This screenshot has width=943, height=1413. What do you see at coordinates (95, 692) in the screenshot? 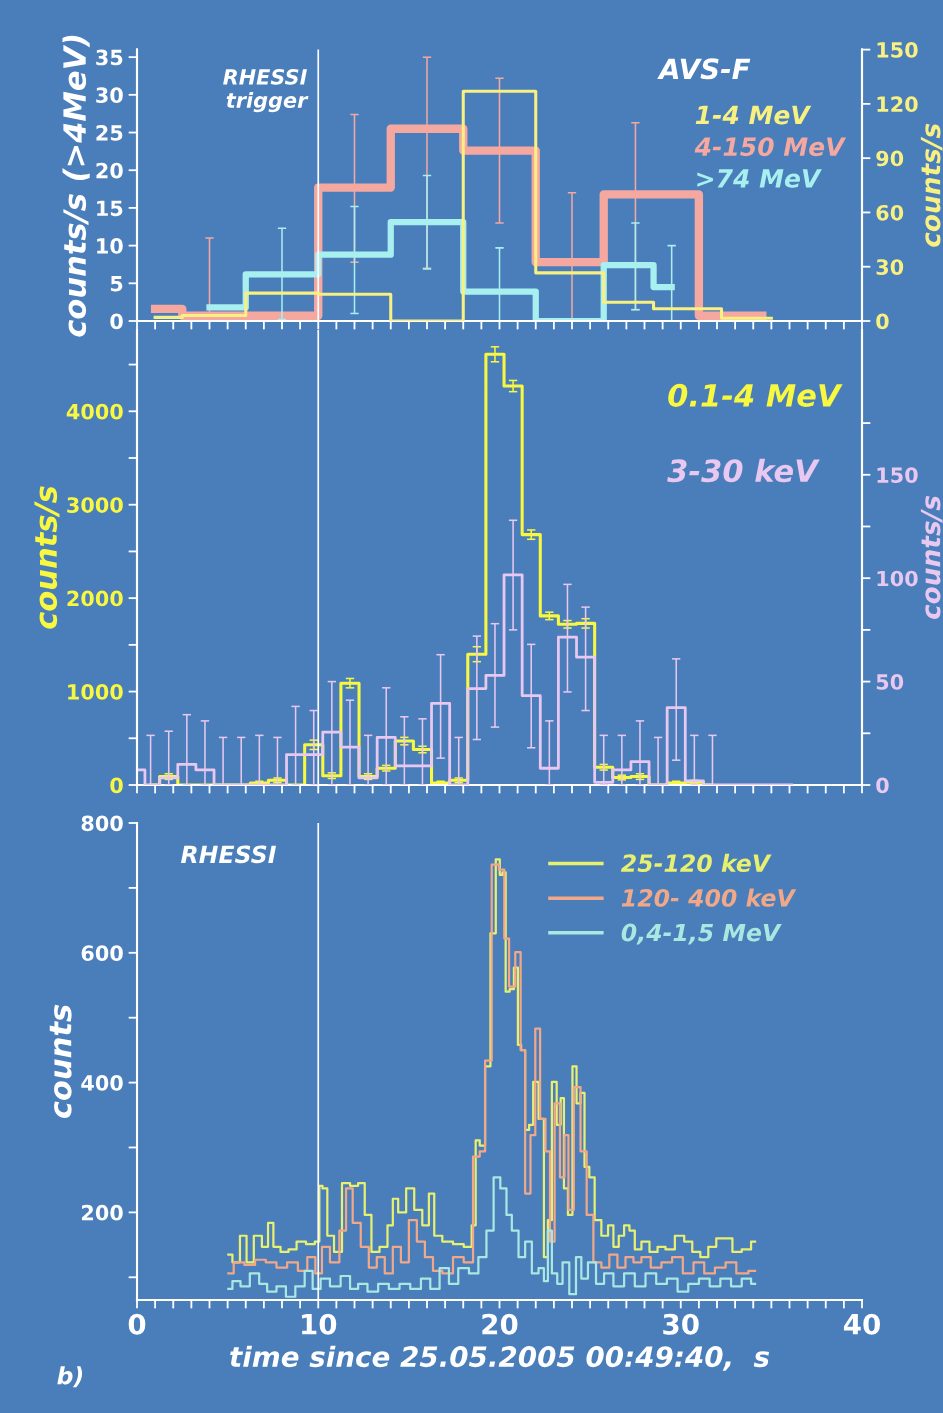
I see `y-tick-label: 1000` at bounding box center [95, 692].